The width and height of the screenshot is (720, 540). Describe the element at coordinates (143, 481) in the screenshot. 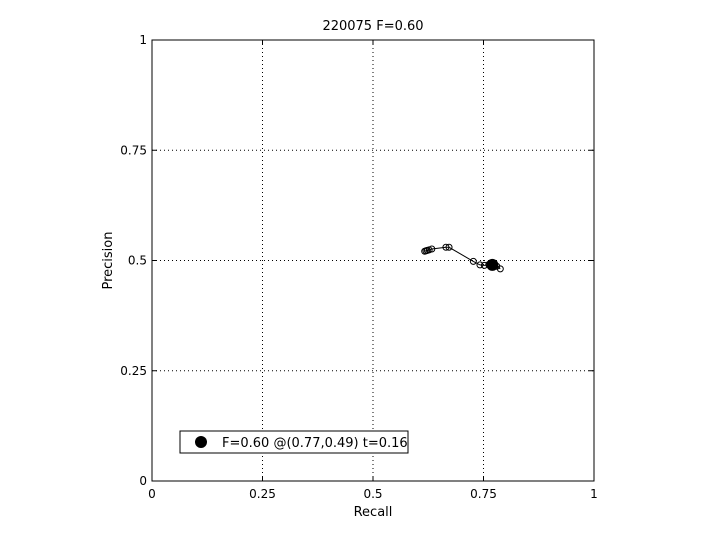

I see `y-tick-label: 0` at that location.